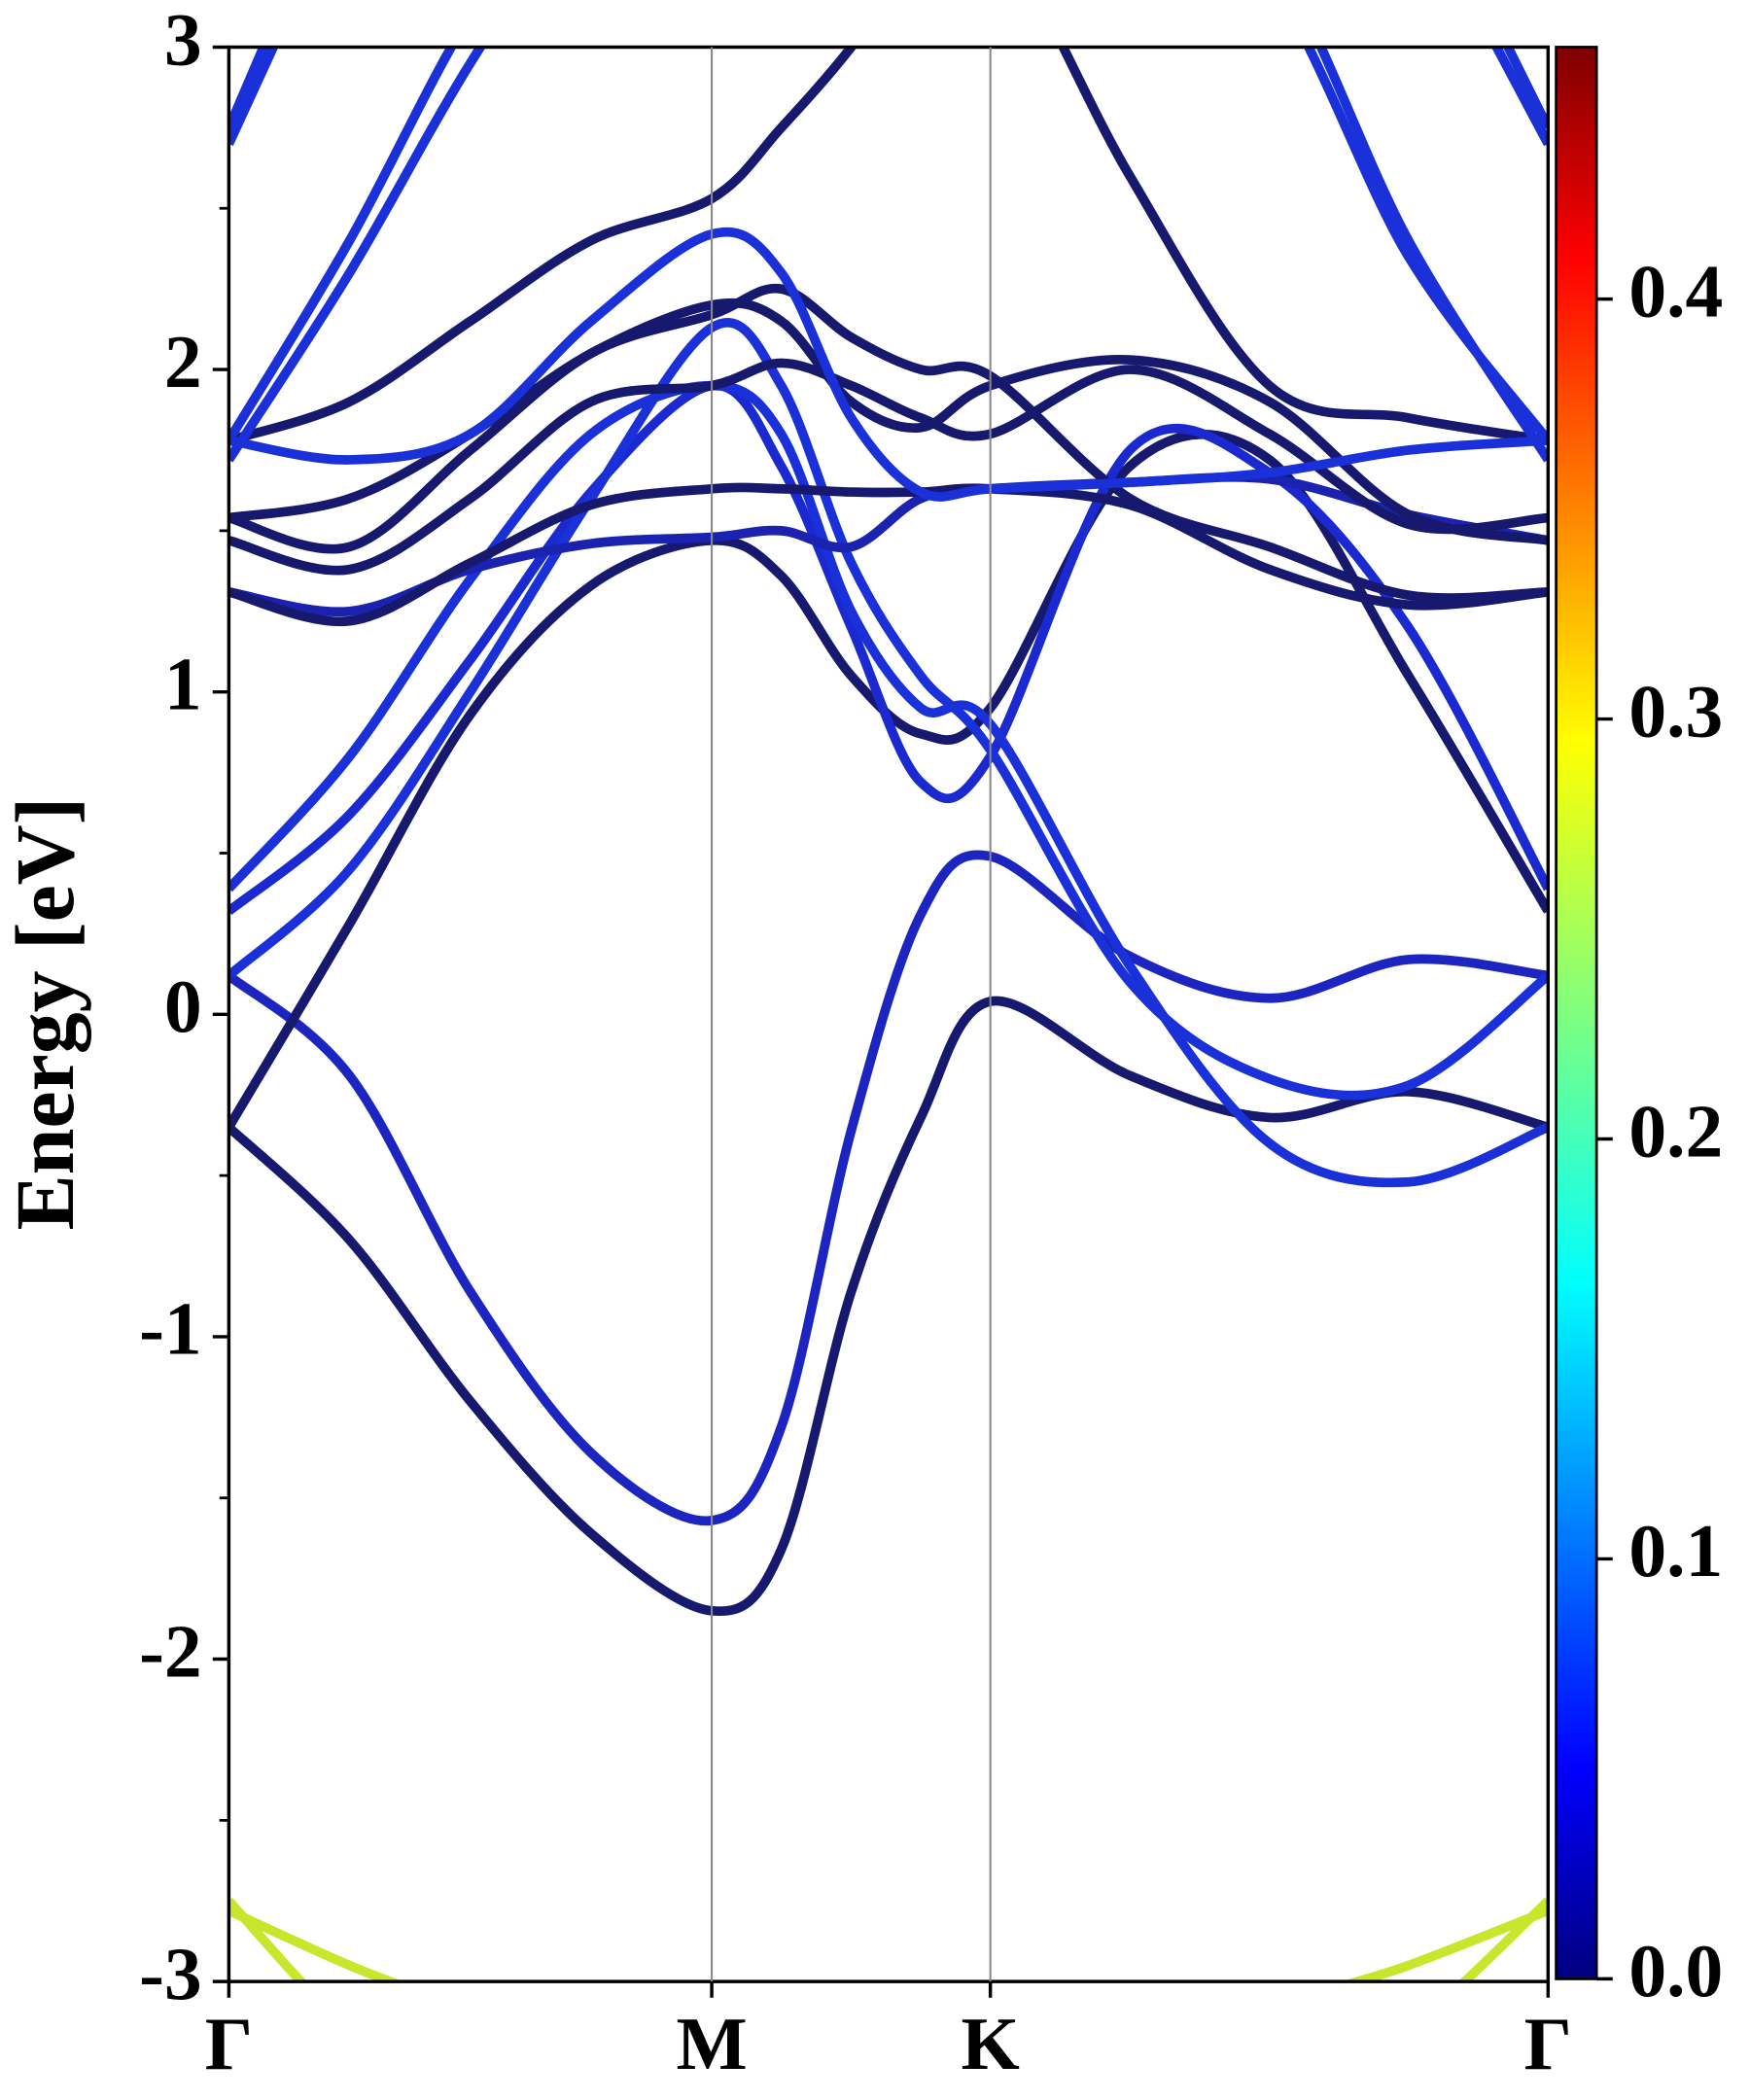  What do you see at coordinates (170, 1651) in the screenshot?
I see `y-tick-label: -2` at bounding box center [170, 1651].